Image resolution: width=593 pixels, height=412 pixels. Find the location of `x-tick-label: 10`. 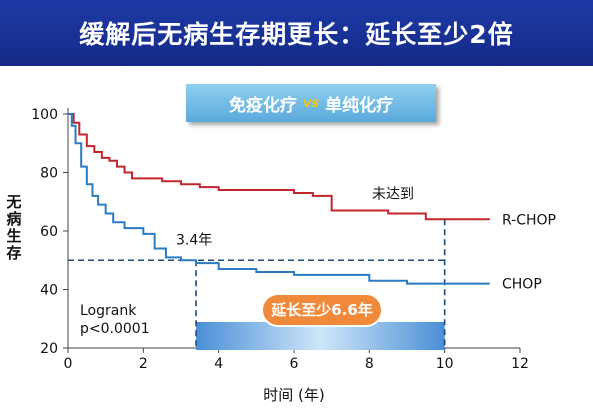

x-tick-label: 10 is located at coordinates (445, 364).